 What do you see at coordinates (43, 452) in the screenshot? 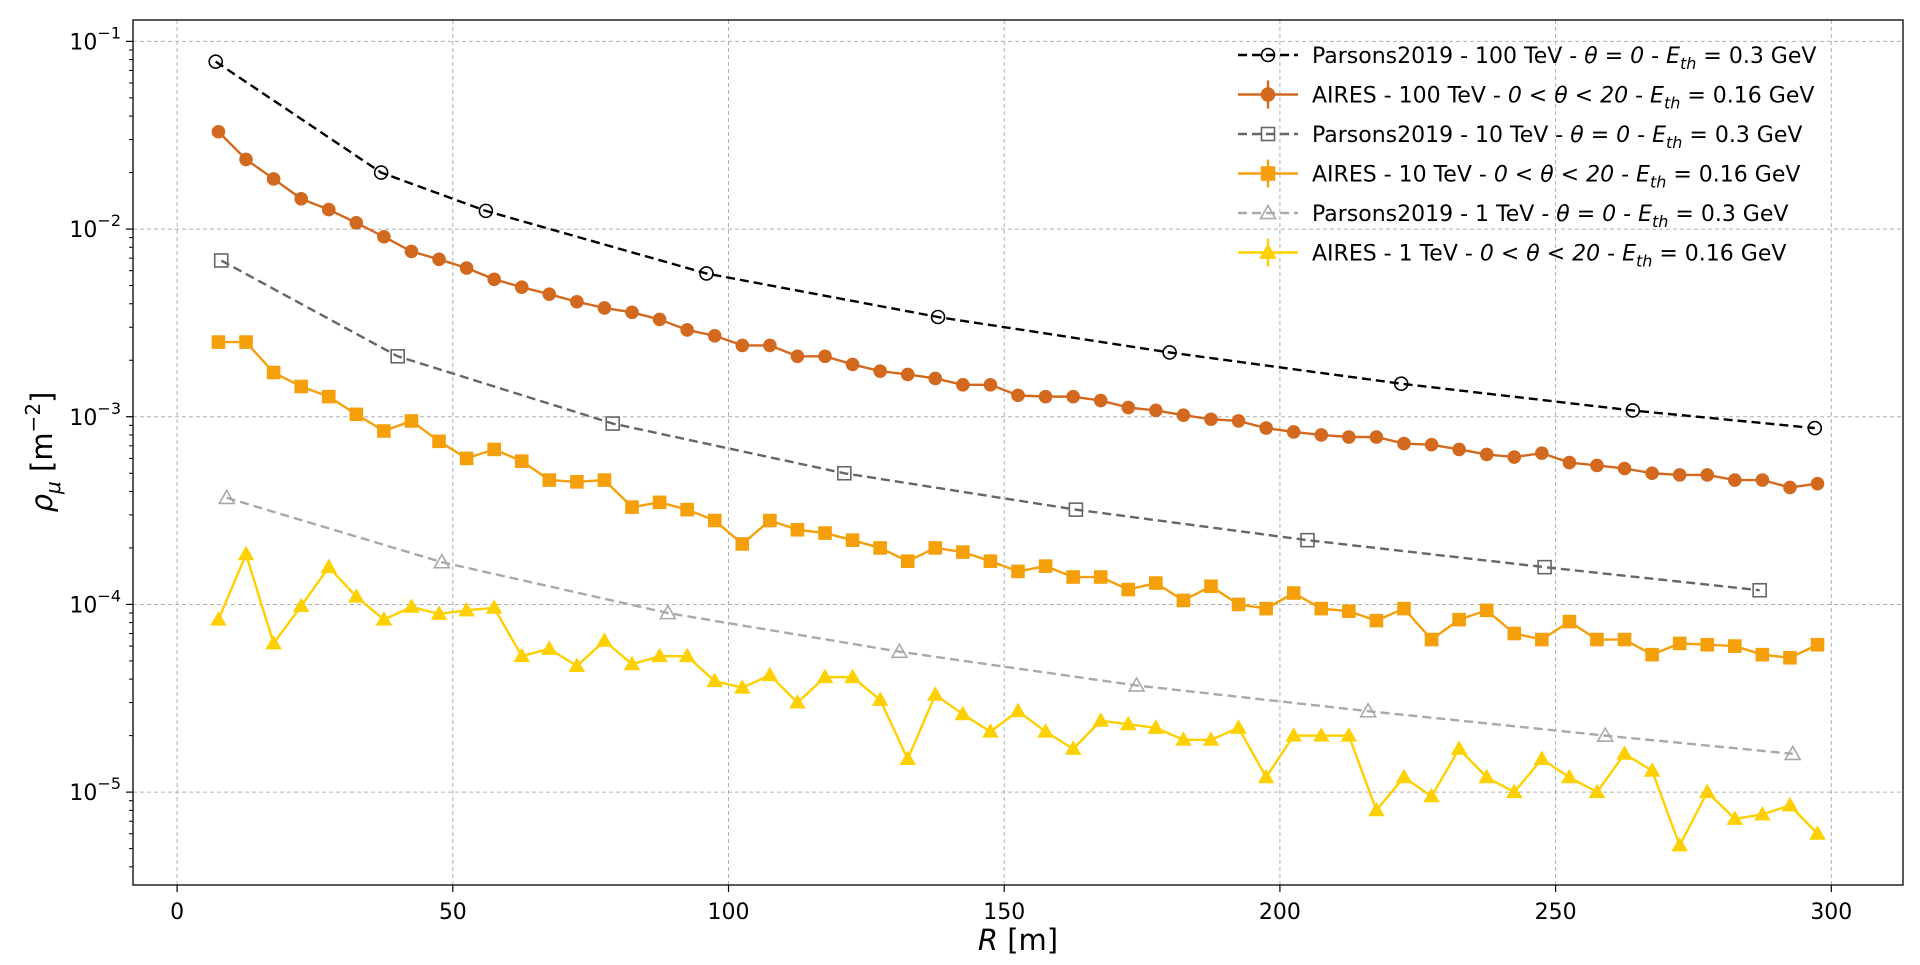
I see `y-axis-title: ρμ [m−2]` at bounding box center [43, 452].